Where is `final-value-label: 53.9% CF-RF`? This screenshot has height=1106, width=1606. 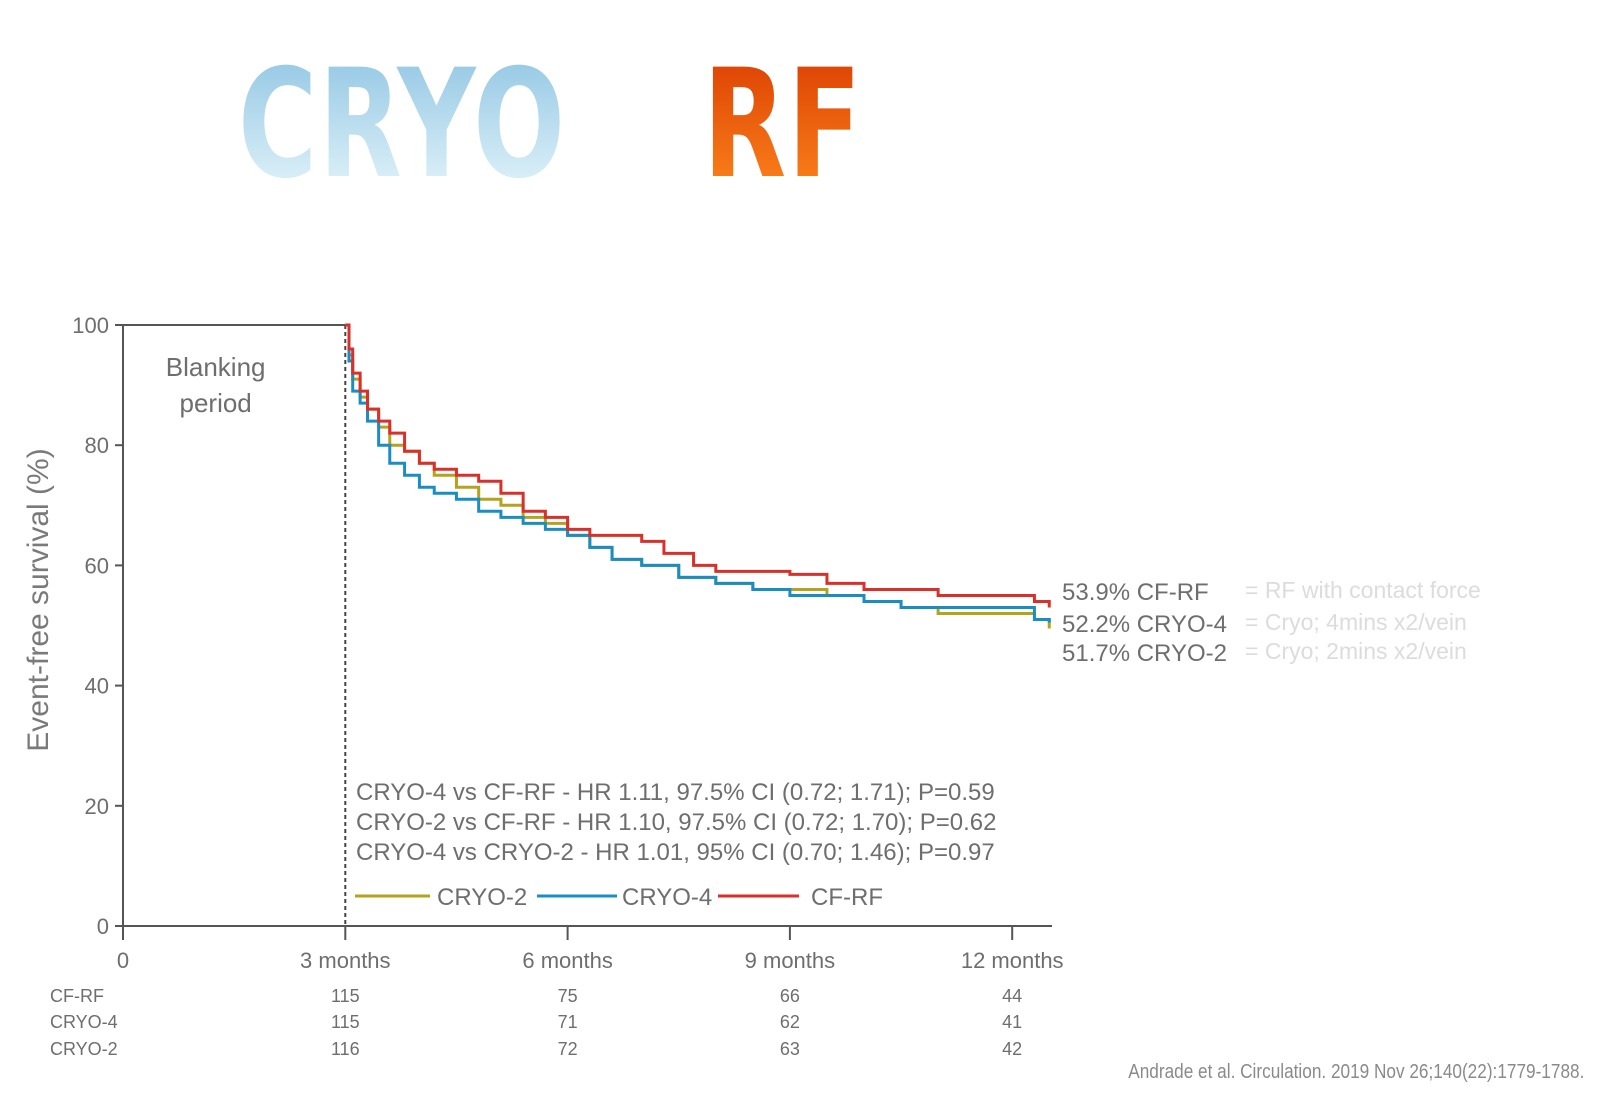
final-value-label: 53.9% CF-RF is located at coordinates (1135, 592).